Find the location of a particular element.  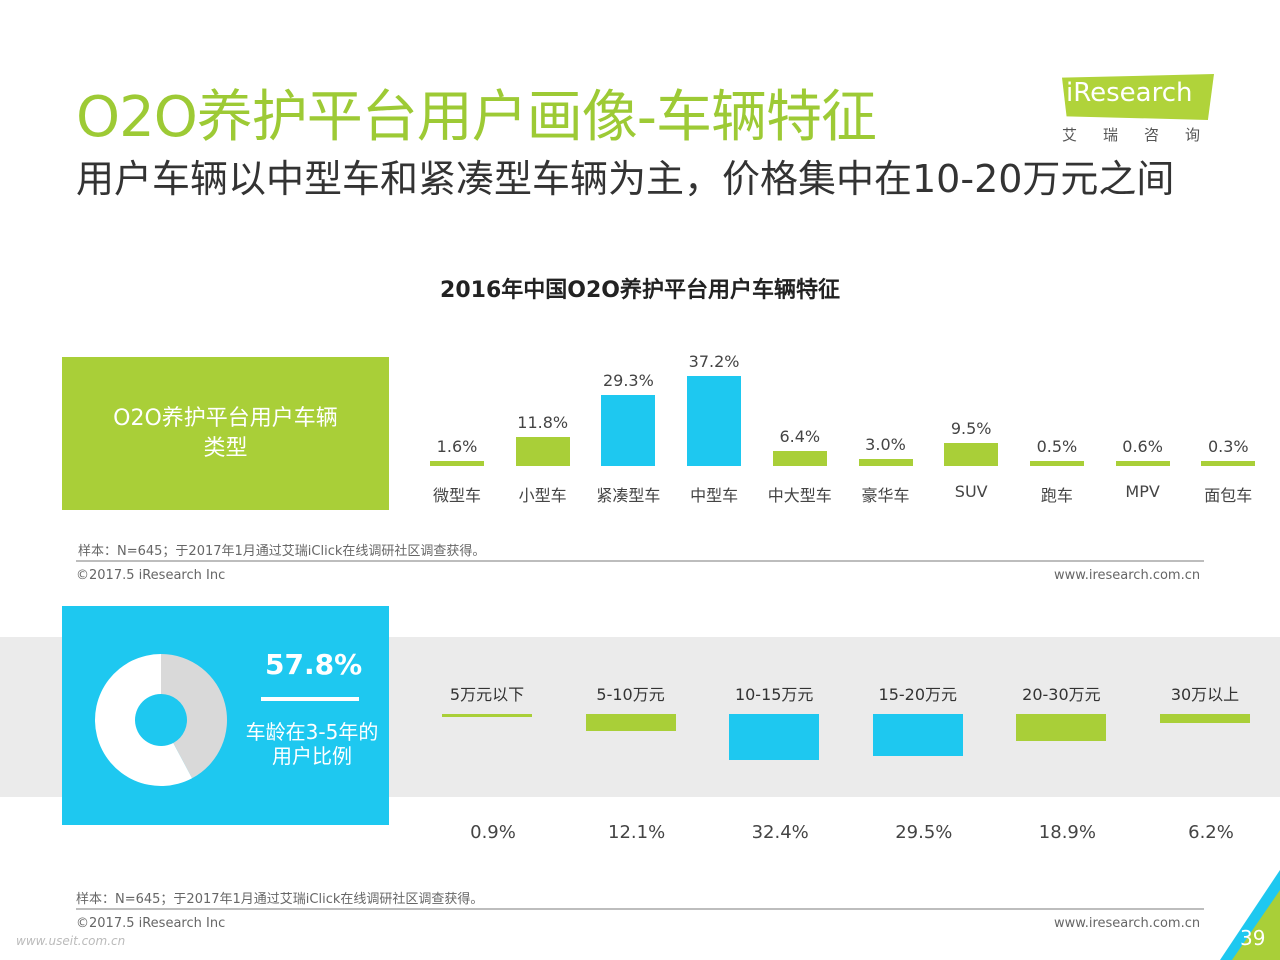

page-subtitle: 用户车辆以中型车和紧凑型车辆为主，价格集中在10-20万元之间 is located at coordinates (625, 179).